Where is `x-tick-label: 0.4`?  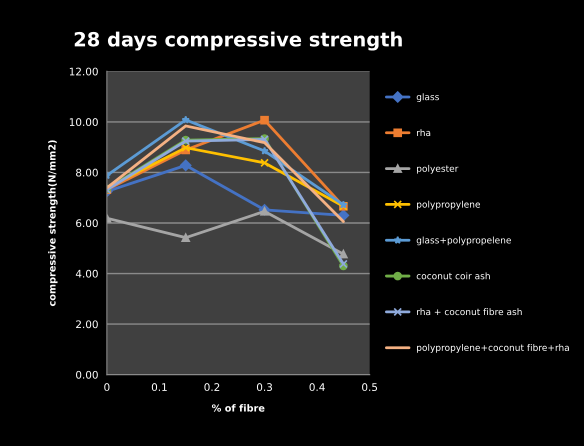
x-tick-label: 0.4 is located at coordinates (317, 387).